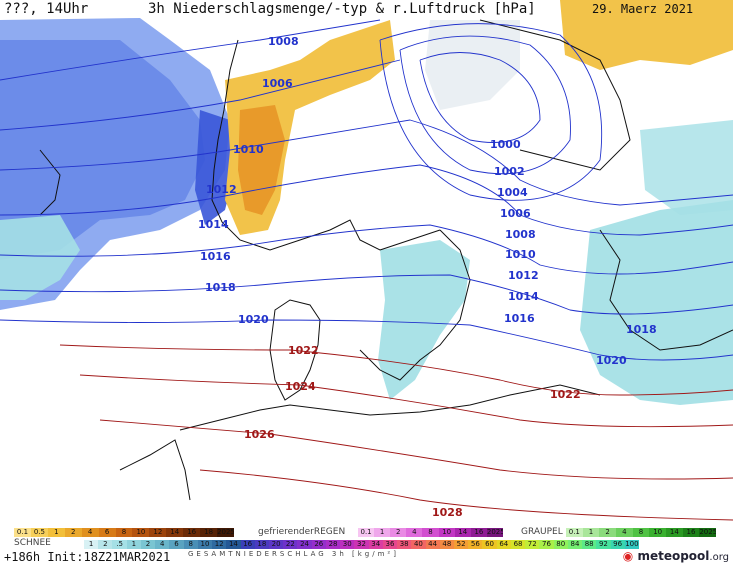 The image size is (733, 566). I want to click on legend-swatch: 36, so click(390, 544).